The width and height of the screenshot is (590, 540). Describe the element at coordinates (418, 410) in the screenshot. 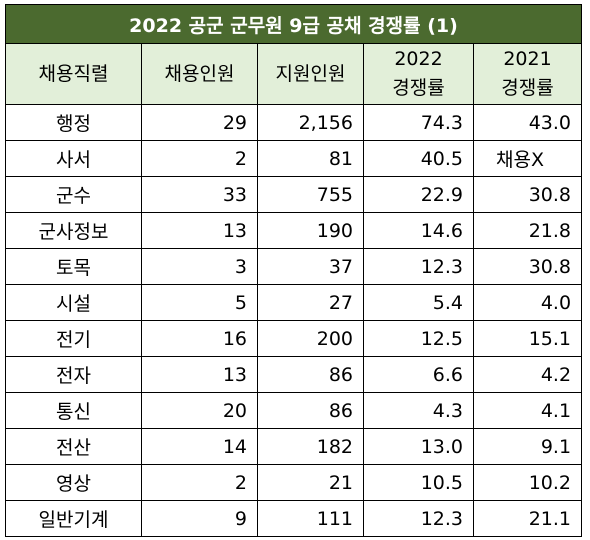

I see `rate-2022: 4.3` at that location.